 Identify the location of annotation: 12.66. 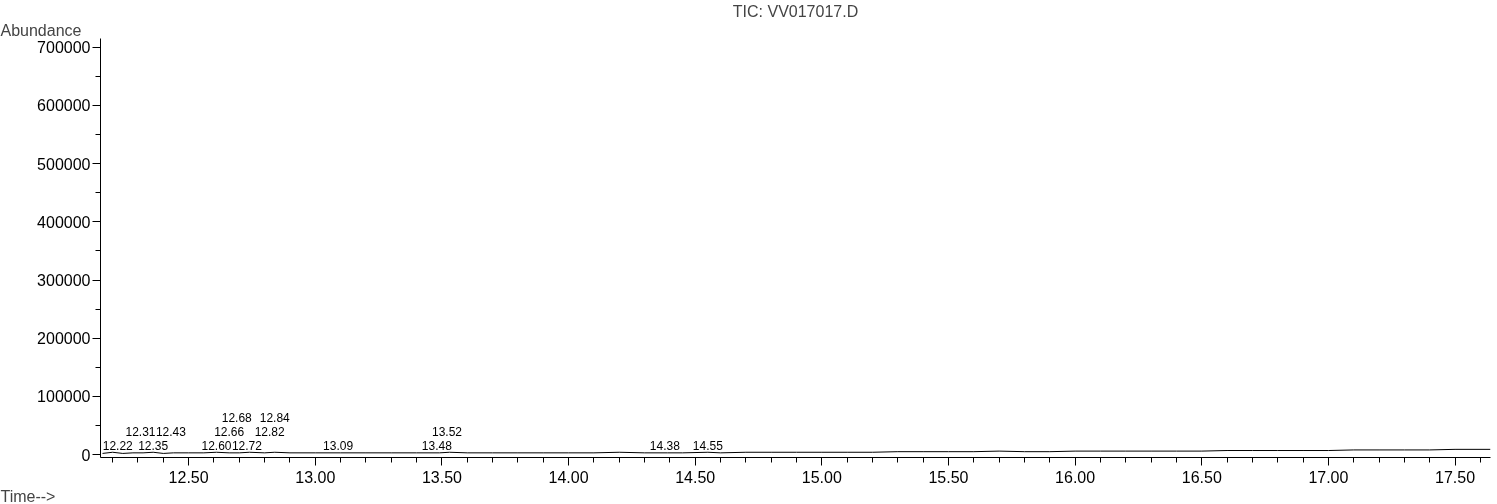
(229, 431).